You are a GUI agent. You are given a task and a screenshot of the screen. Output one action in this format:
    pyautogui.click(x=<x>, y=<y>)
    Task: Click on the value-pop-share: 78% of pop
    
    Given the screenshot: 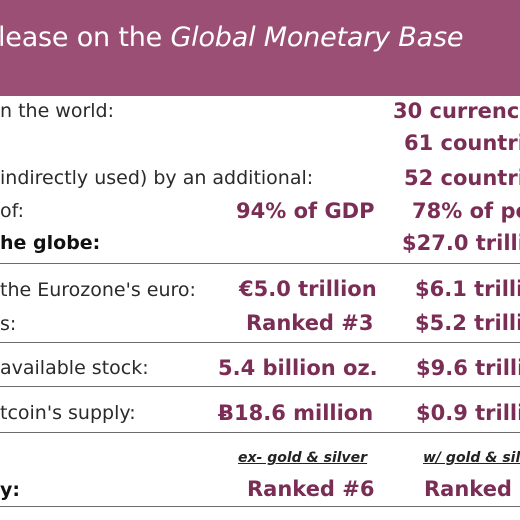 What is the action you would take?
    pyautogui.click(x=466, y=211)
    